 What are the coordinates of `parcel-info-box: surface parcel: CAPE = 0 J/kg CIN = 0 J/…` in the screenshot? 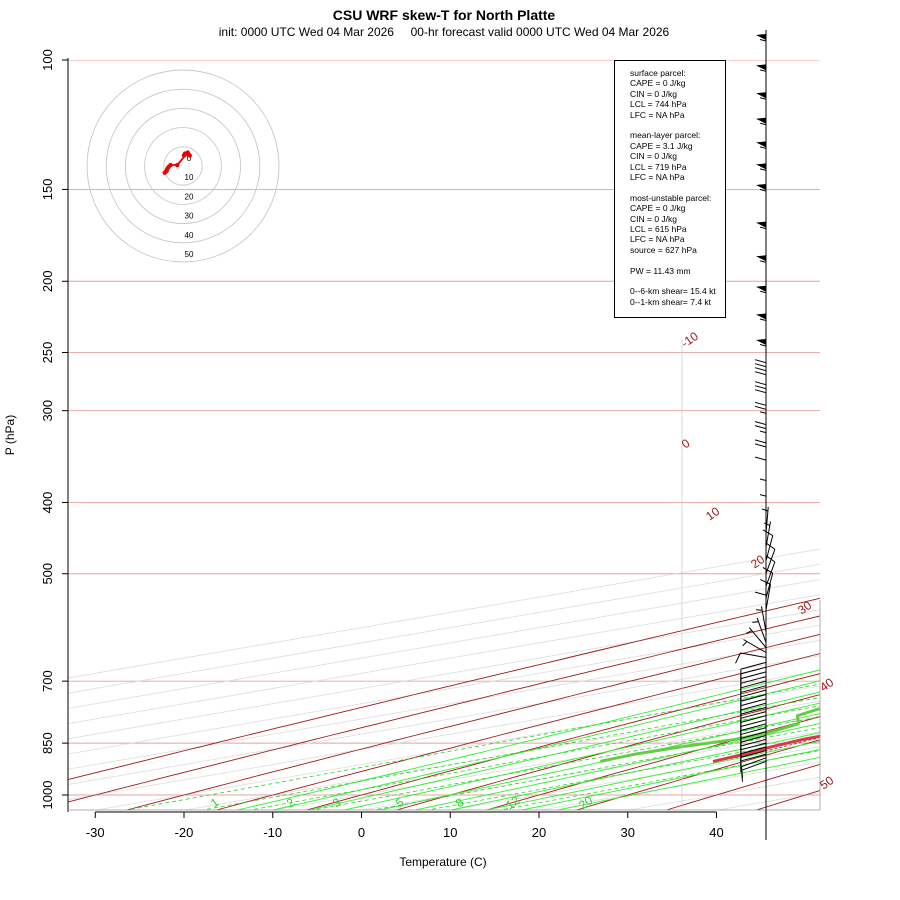 It's located at (670, 189).